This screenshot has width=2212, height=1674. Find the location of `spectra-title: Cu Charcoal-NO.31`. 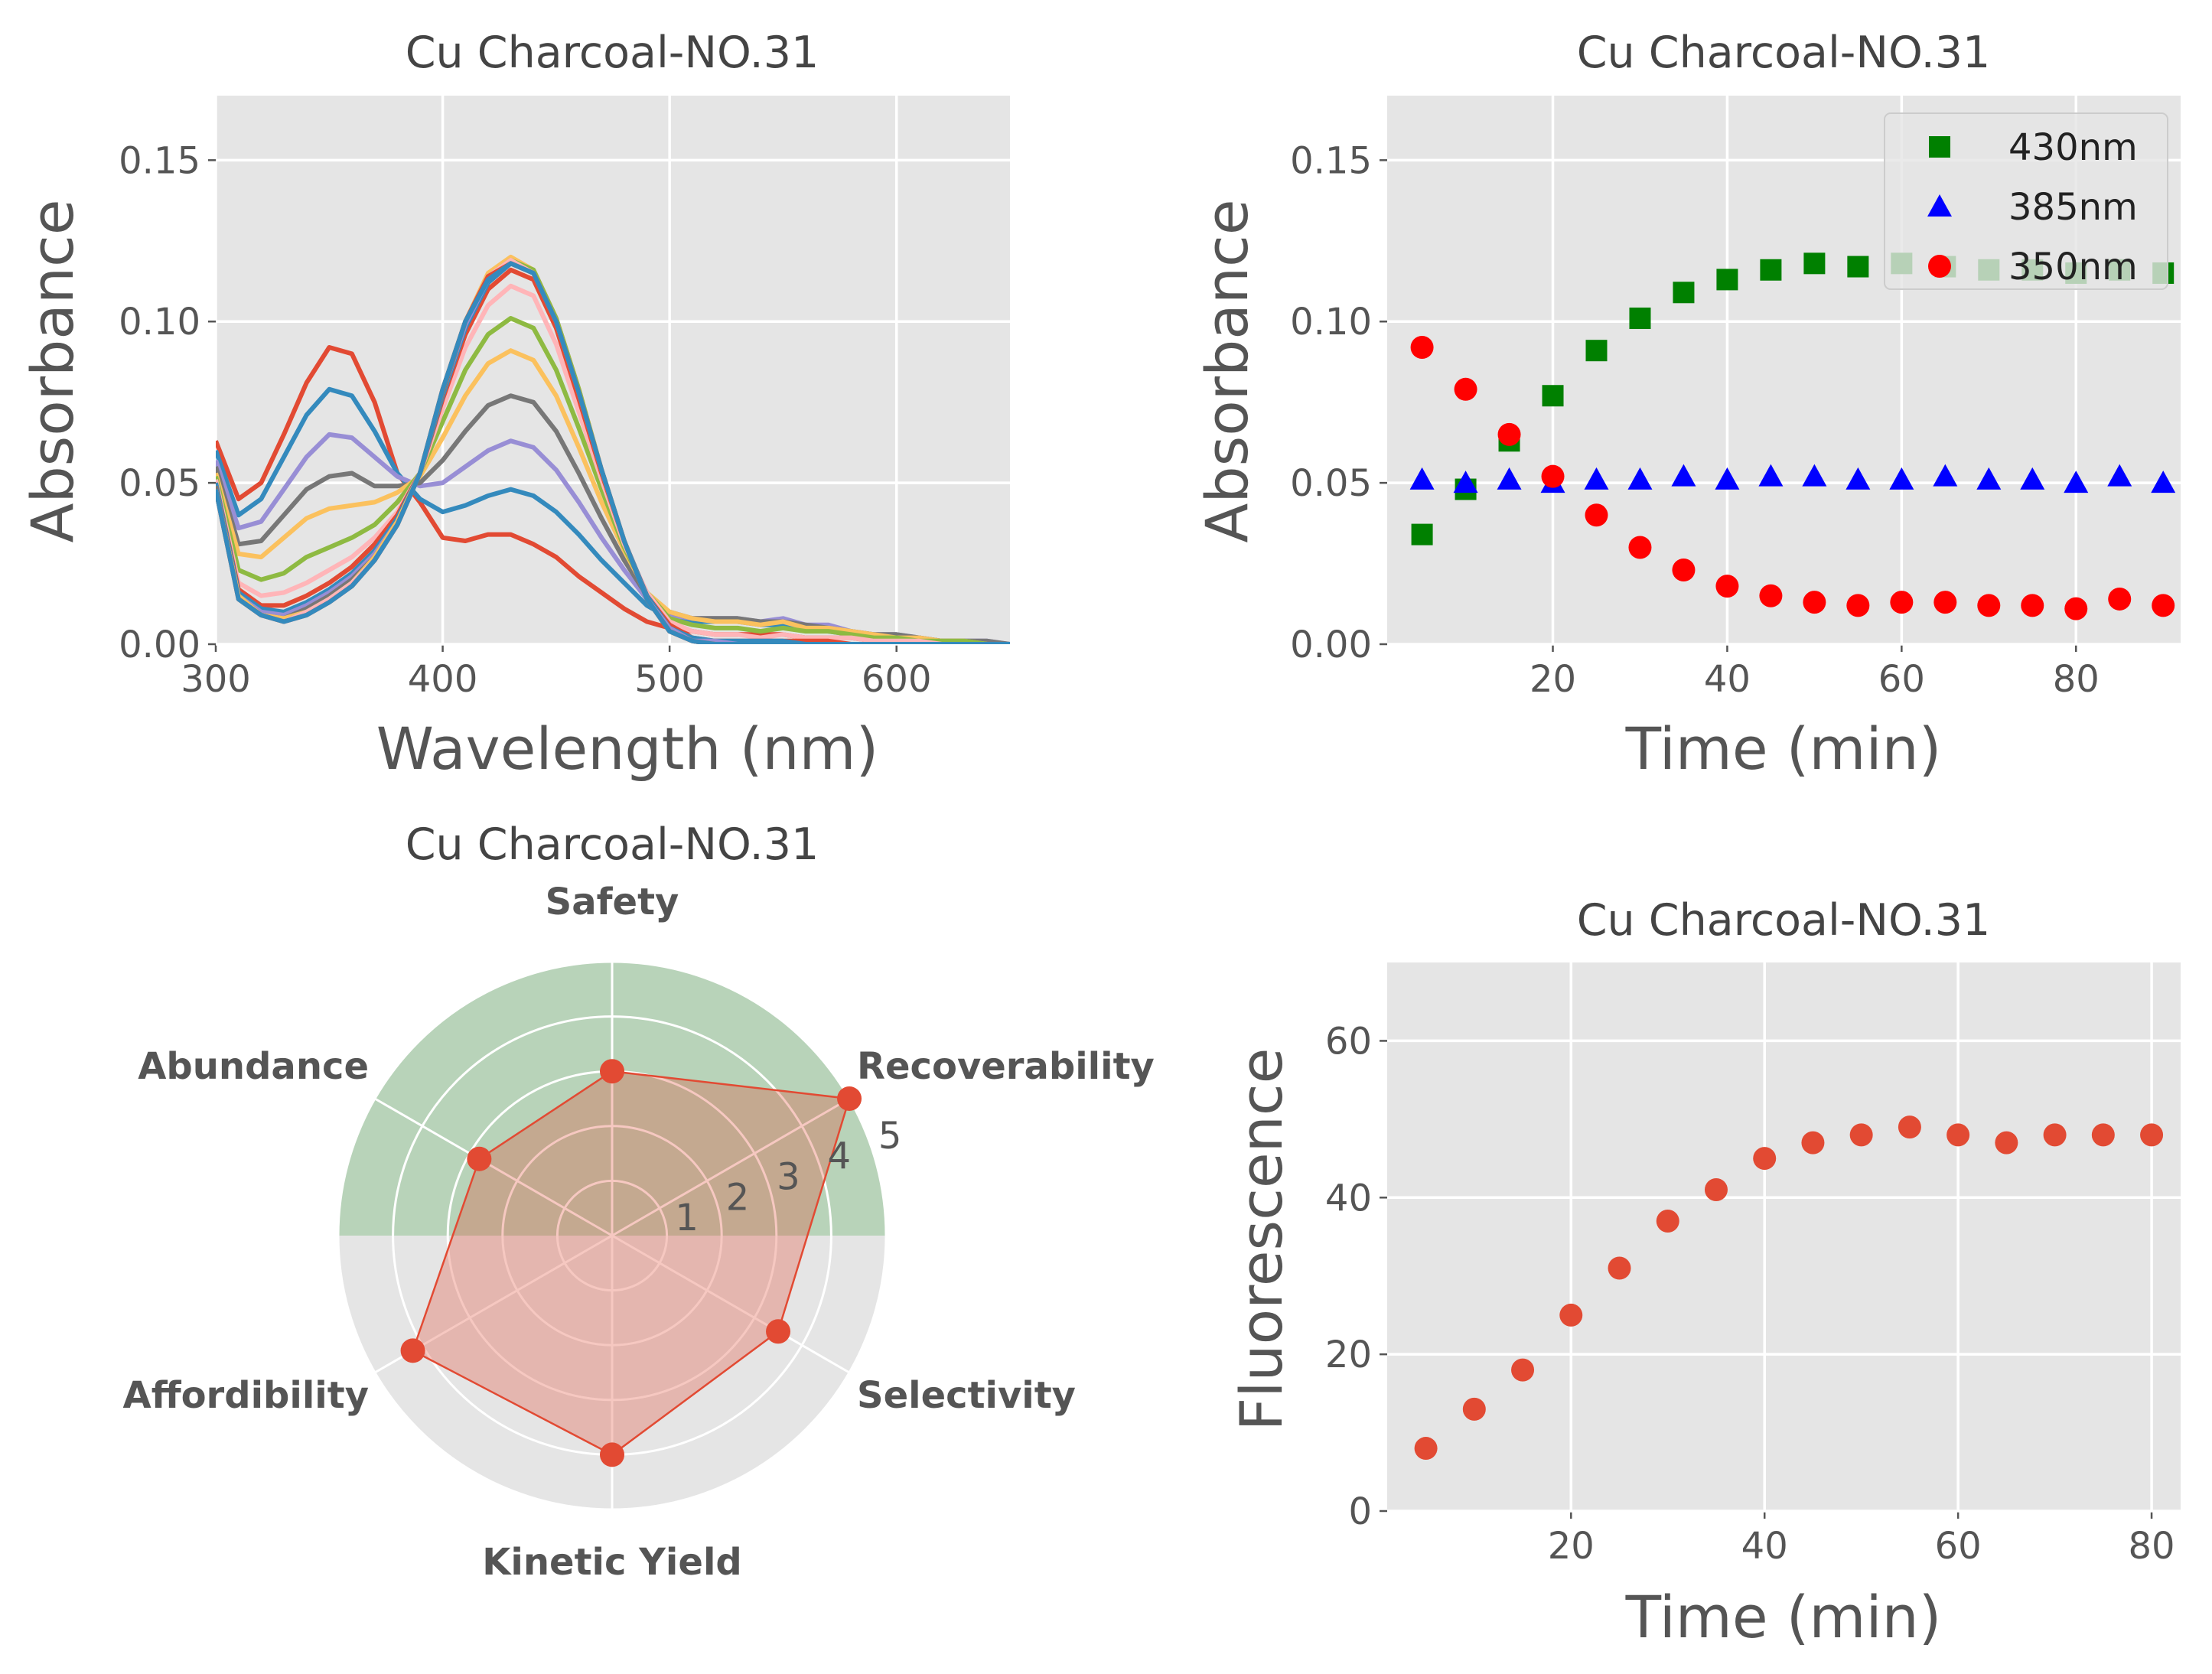

spectra-title: Cu Charcoal-NO.31 is located at coordinates (613, 53).